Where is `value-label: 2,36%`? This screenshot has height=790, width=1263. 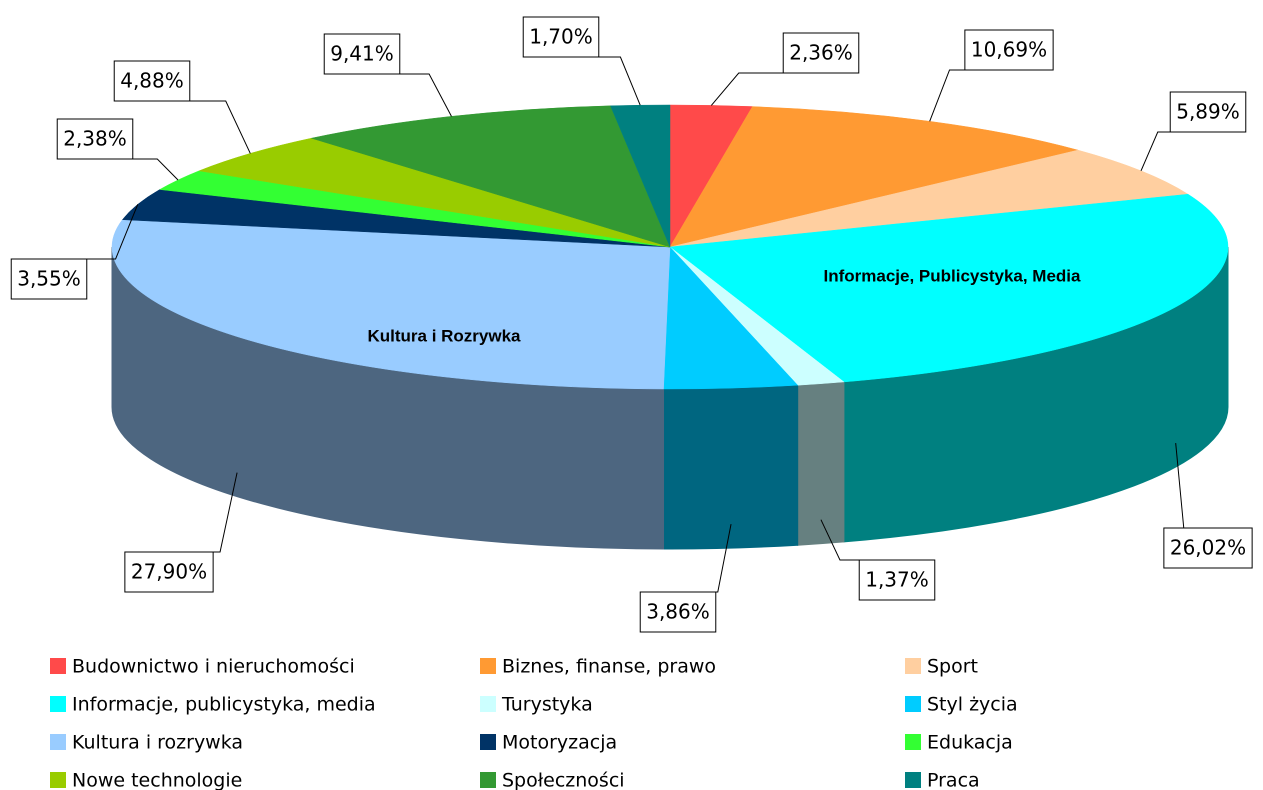
value-label: 2,36% is located at coordinates (821, 53).